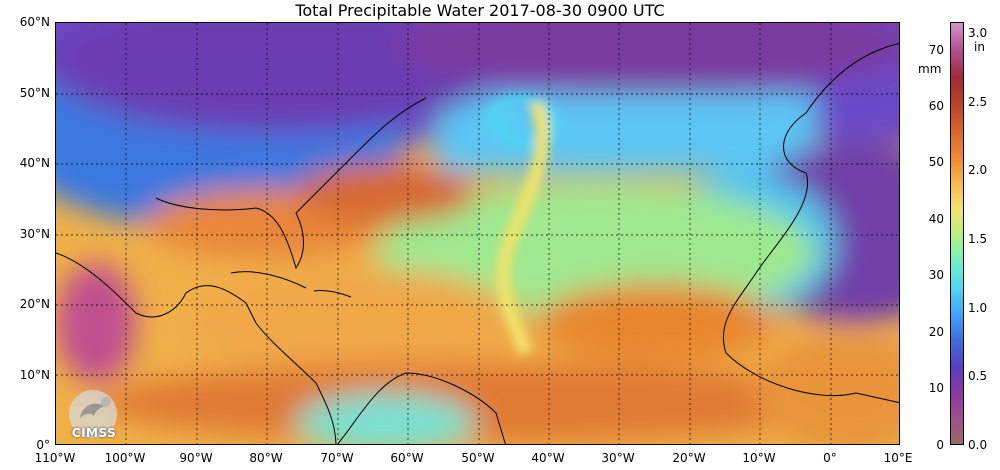 The height and width of the screenshot is (470, 1000). What do you see at coordinates (196, 458) in the screenshot?
I see `lon-label-90w: 90°W` at bounding box center [196, 458].